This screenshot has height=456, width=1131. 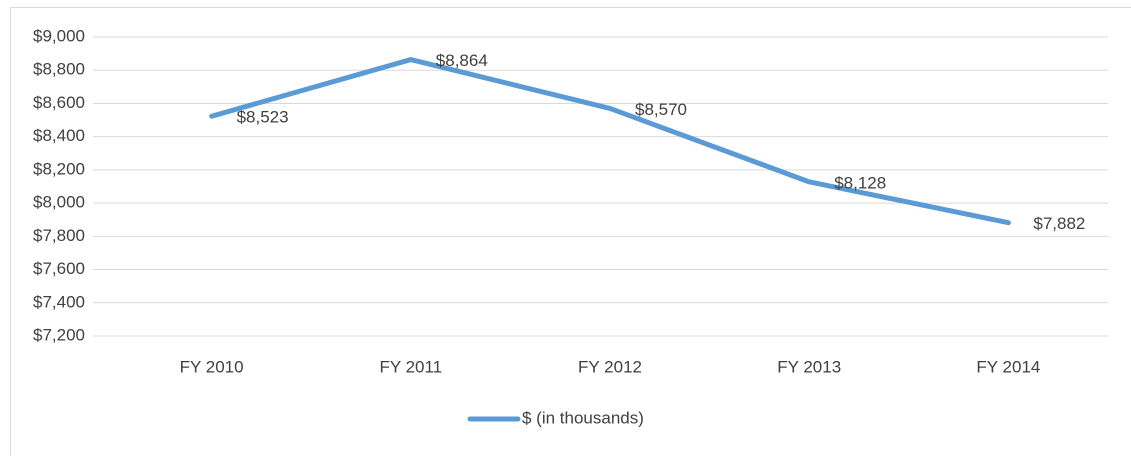 What do you see at coordinates (59, 268) in the screenshot?
I see `y-tick-label: $7,600` at bounding box center [59, 268].